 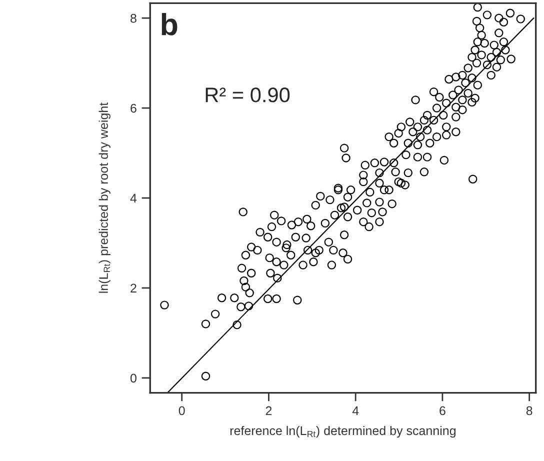 I want to click on x-tick-label: 8, so click(x=529, y=411).